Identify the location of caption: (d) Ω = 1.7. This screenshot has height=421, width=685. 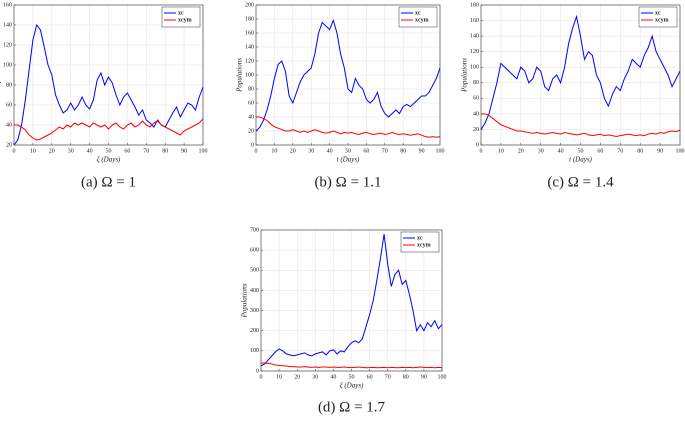
(352, 407).